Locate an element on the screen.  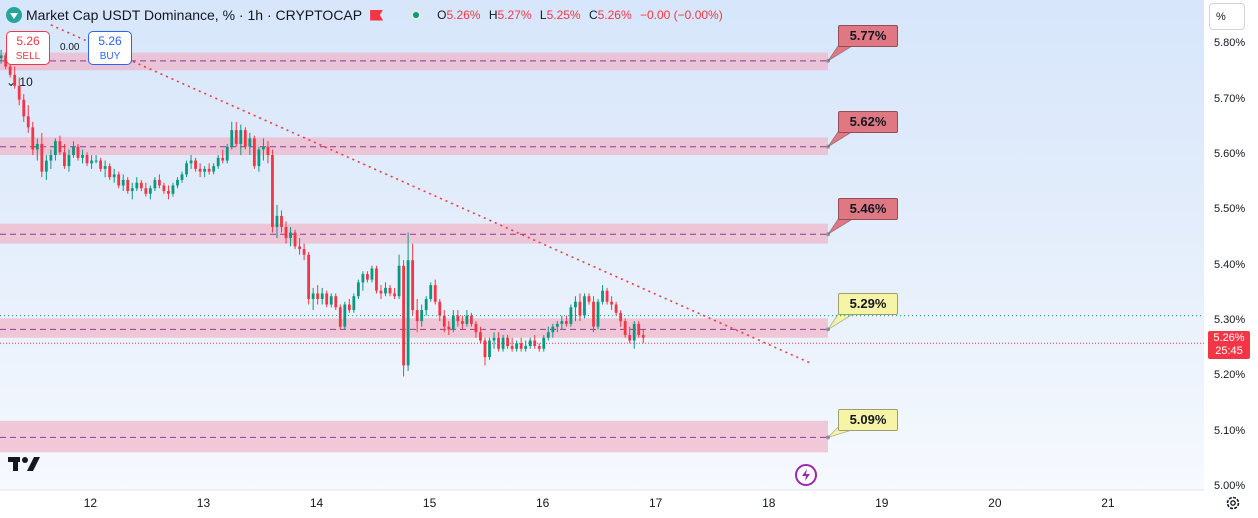
tradingview-logo-icon is located at coordinates (25, 467).